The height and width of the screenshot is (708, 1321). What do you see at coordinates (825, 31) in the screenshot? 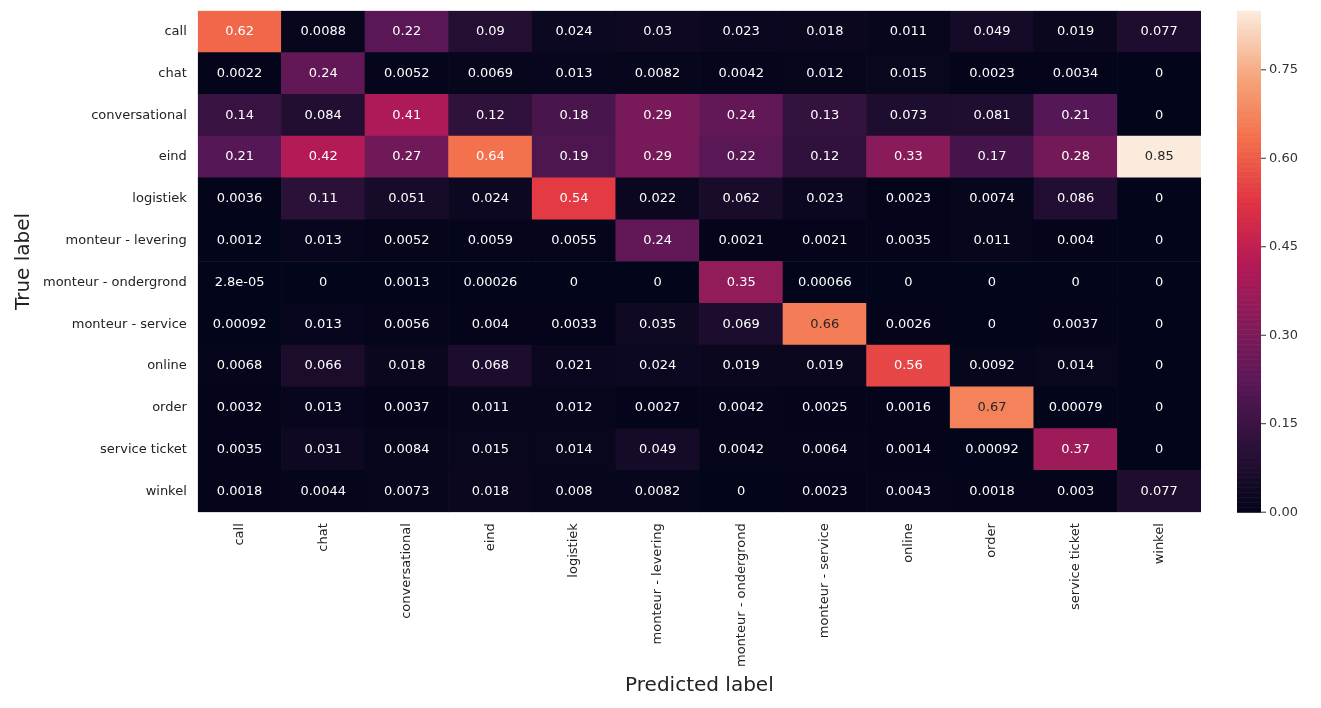
I see `data-label: 0.018` at bounding box center [825, 31].